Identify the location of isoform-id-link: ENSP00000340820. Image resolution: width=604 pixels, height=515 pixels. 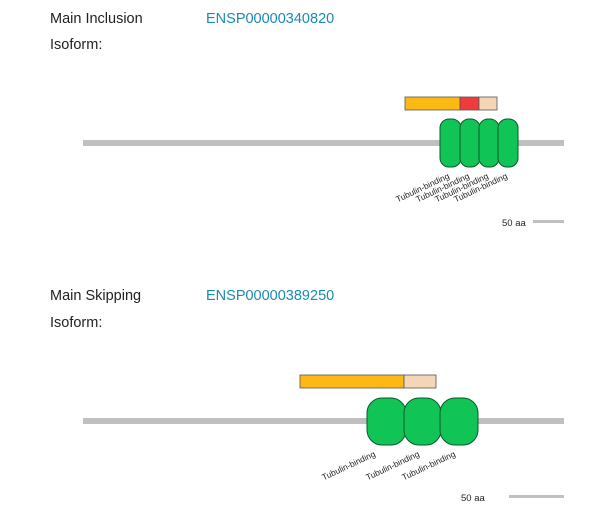
(270, 19).